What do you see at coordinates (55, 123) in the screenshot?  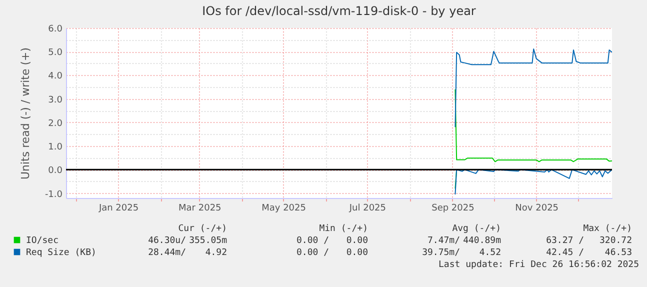 I see `y-tick-label: 2.0` at bounding box center [55, 123].